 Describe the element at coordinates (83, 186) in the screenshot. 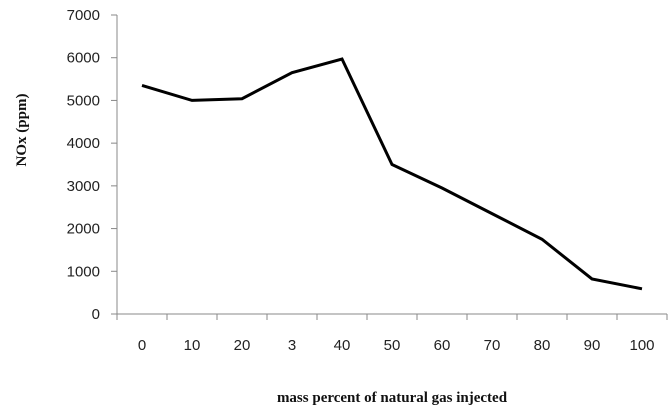

I see `y-tick-label: 3000` at that location.